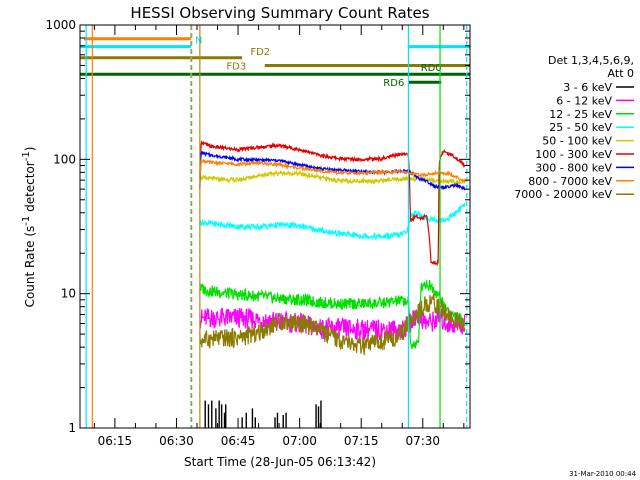 This screenshot has height=480, width=640. Describe the element at coordinates (30, 149) in the screenshot. I see `y-axis-label-end: )` at that location.